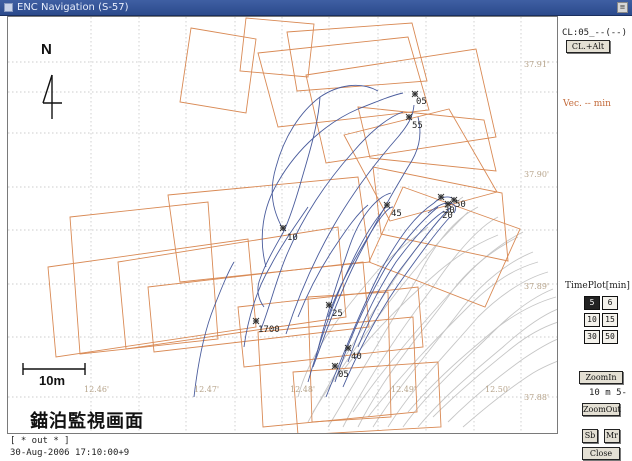  What do you see at coordinates (449, 211) in the screenshot?
I see `point-label: 30` at bounding box center [449, 211].